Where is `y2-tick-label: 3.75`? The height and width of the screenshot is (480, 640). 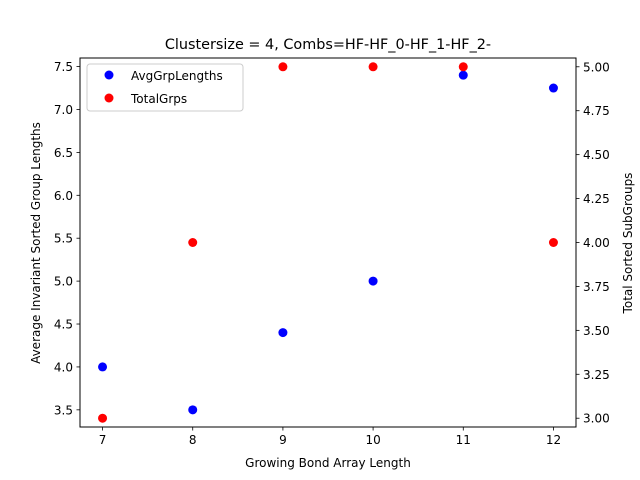
y2-tick-label: 3.75 is located at coordinates (596, 287).